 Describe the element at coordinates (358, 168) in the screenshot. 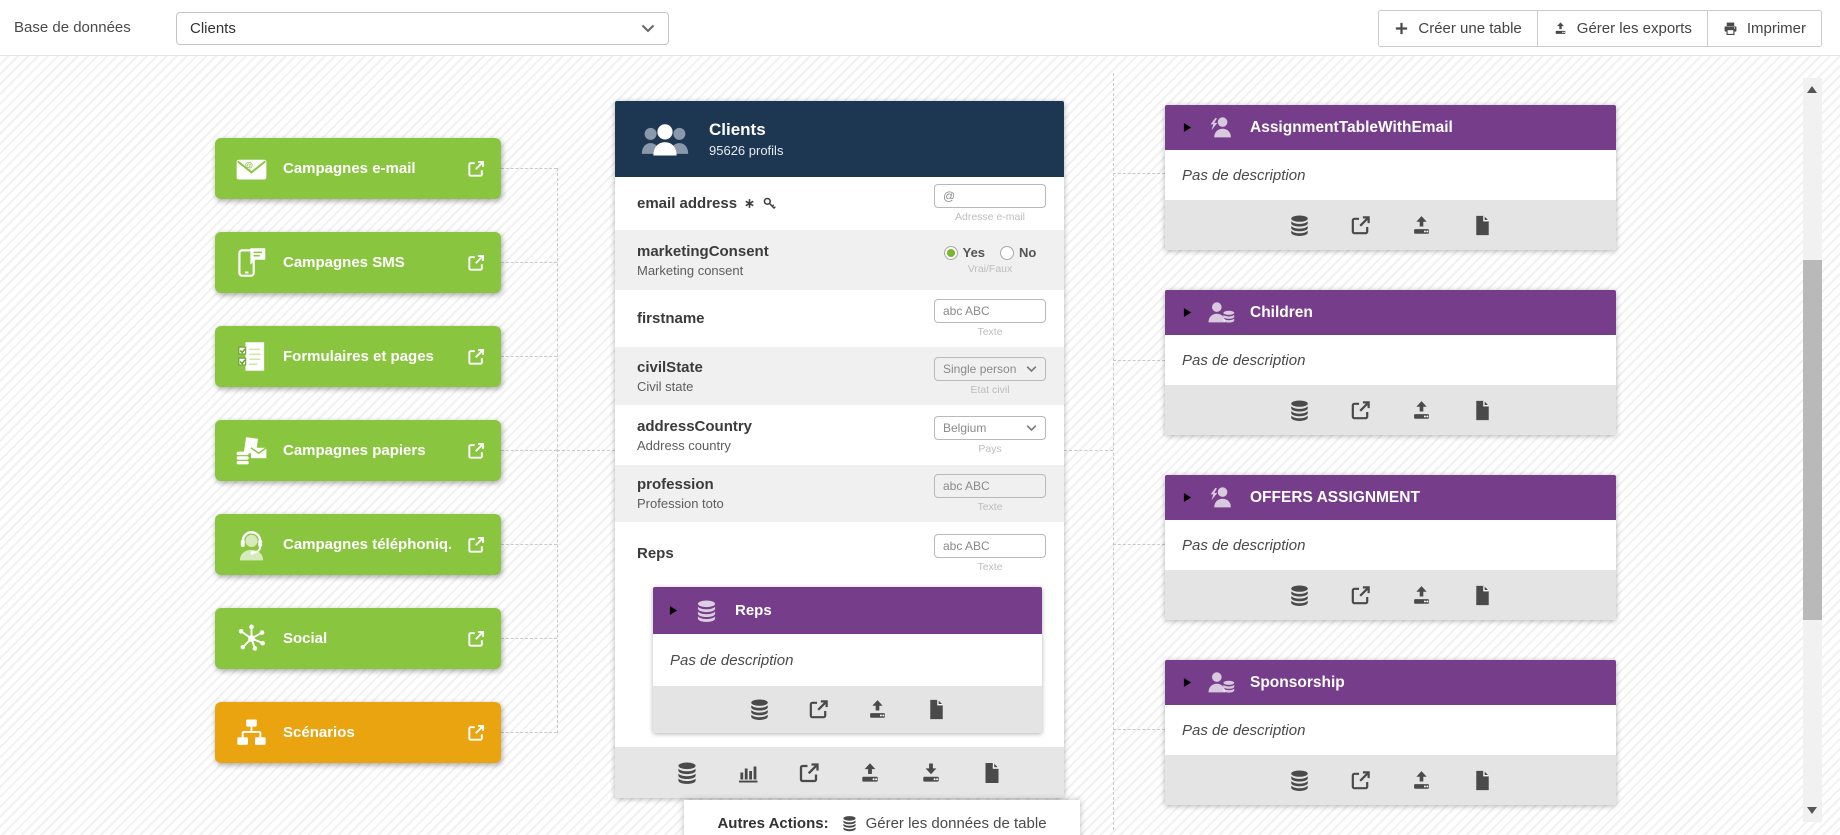

I see `nav-email-campaigns: Campagnes e-mail` at that location.